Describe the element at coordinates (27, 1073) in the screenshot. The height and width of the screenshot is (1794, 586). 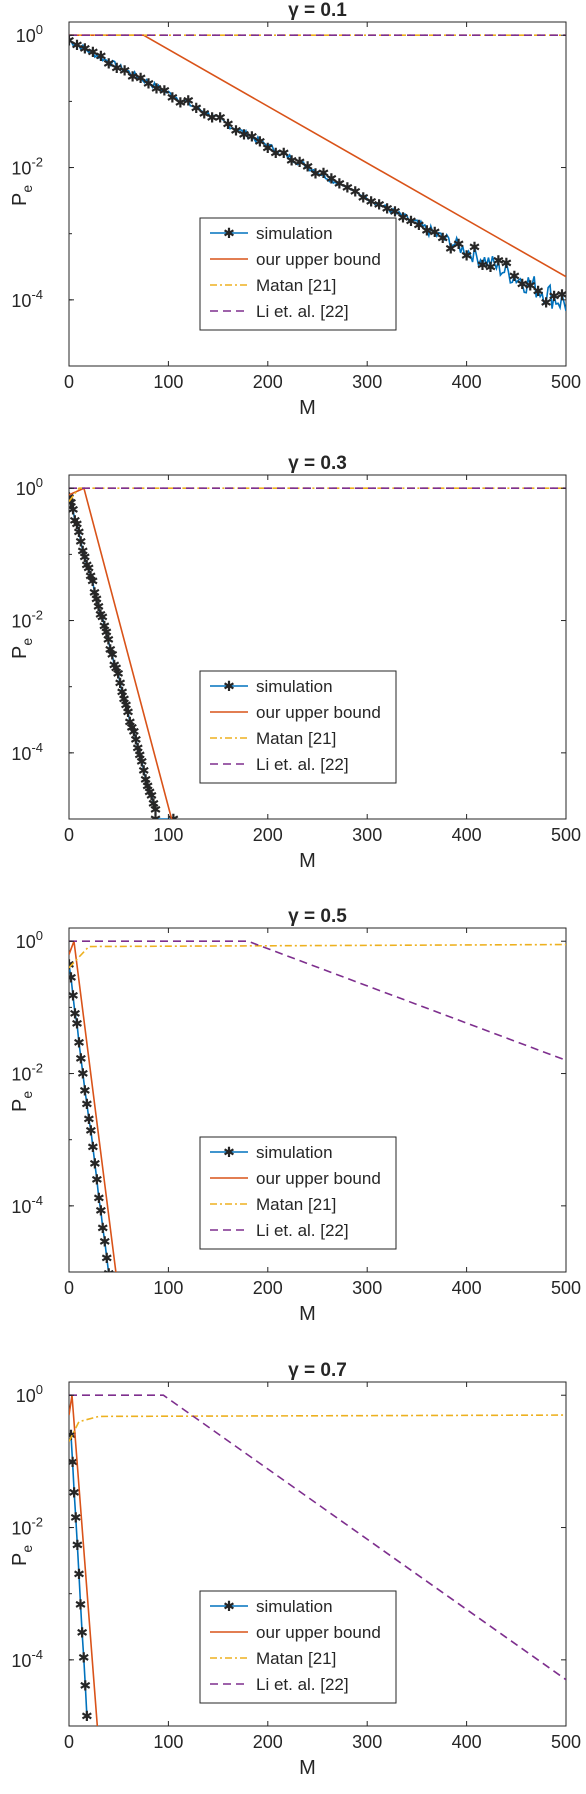
I see `y-tick-label: 10⁻²` at that location.